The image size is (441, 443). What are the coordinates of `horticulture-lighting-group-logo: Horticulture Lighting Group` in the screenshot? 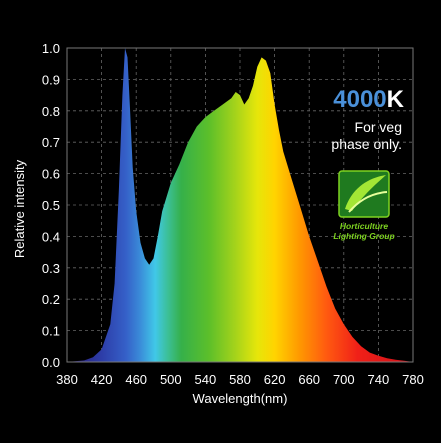 It's located at (364, 205).